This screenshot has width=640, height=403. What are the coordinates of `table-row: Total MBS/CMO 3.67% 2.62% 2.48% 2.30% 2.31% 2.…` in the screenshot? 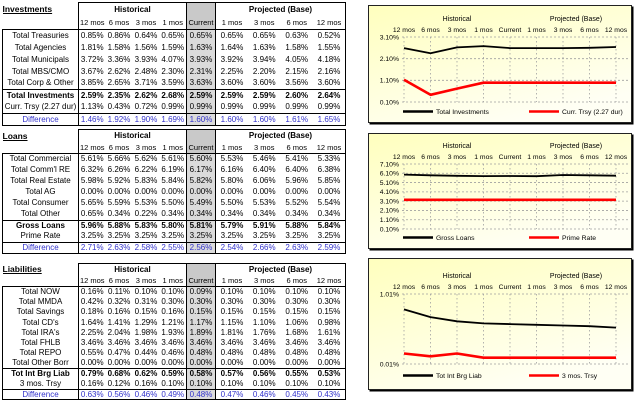 It's located at (174, 71).